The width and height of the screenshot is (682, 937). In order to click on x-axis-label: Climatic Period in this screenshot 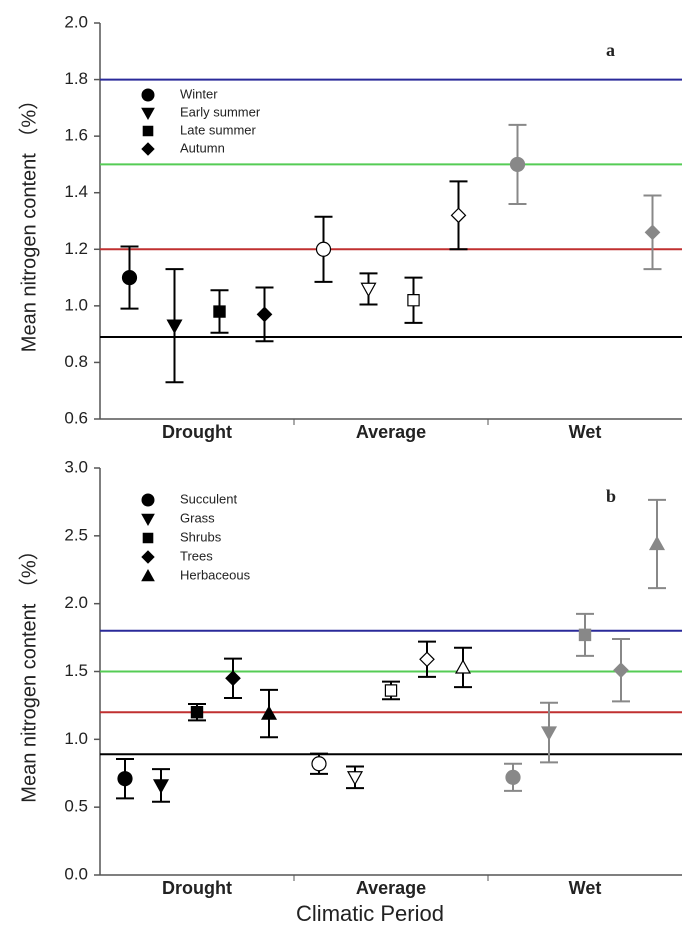, I will do `click(370, 913)`.